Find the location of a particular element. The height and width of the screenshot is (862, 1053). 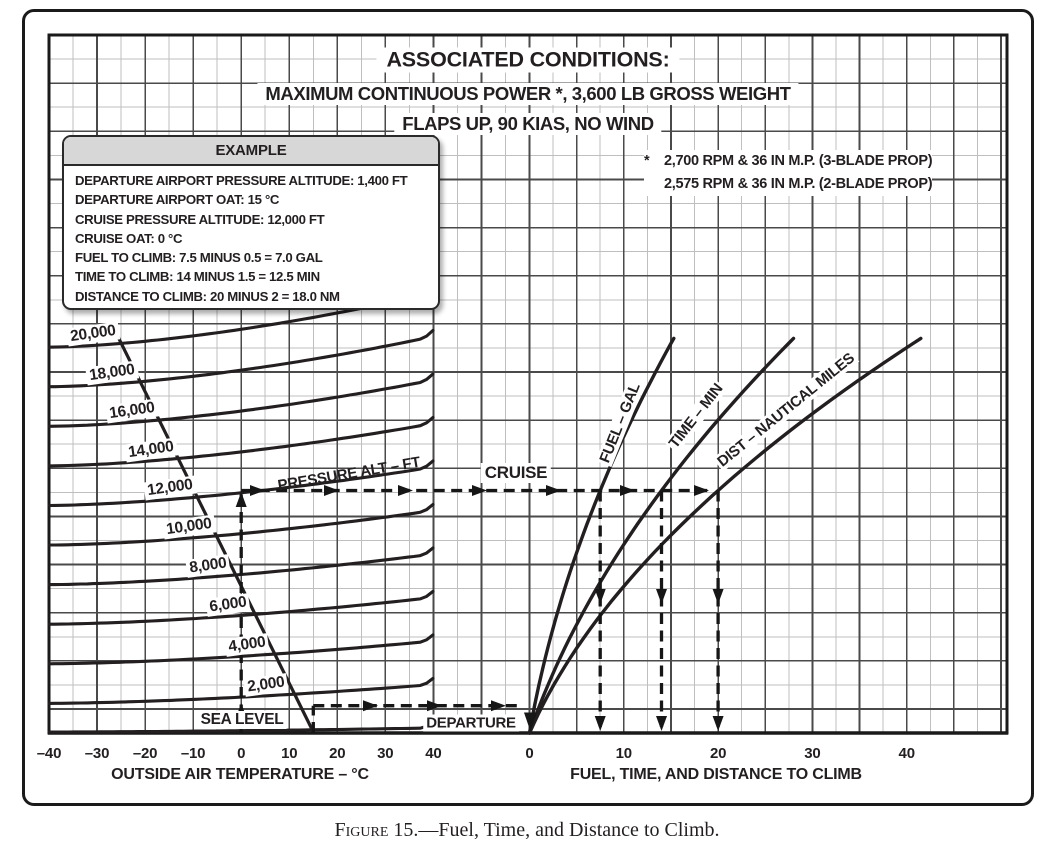

associated-conditions-title: ASSOCIATED CONDITIONS: is located at coordinates (528, 60).